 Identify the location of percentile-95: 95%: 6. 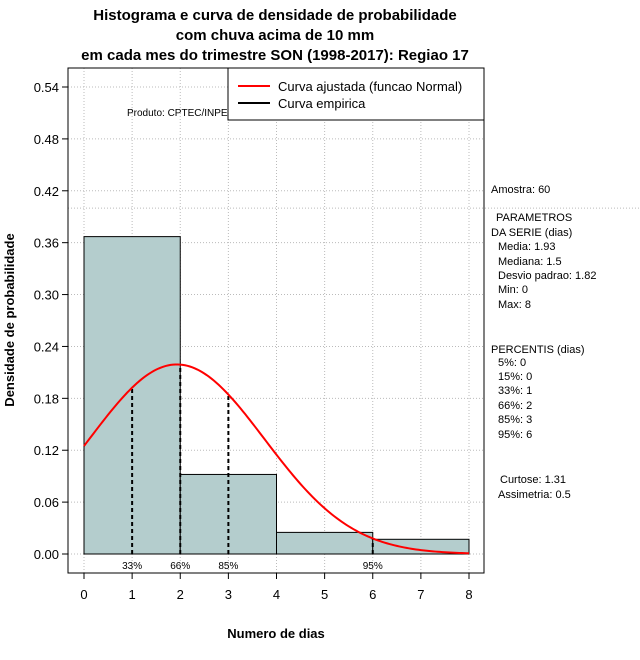
(515, 435).